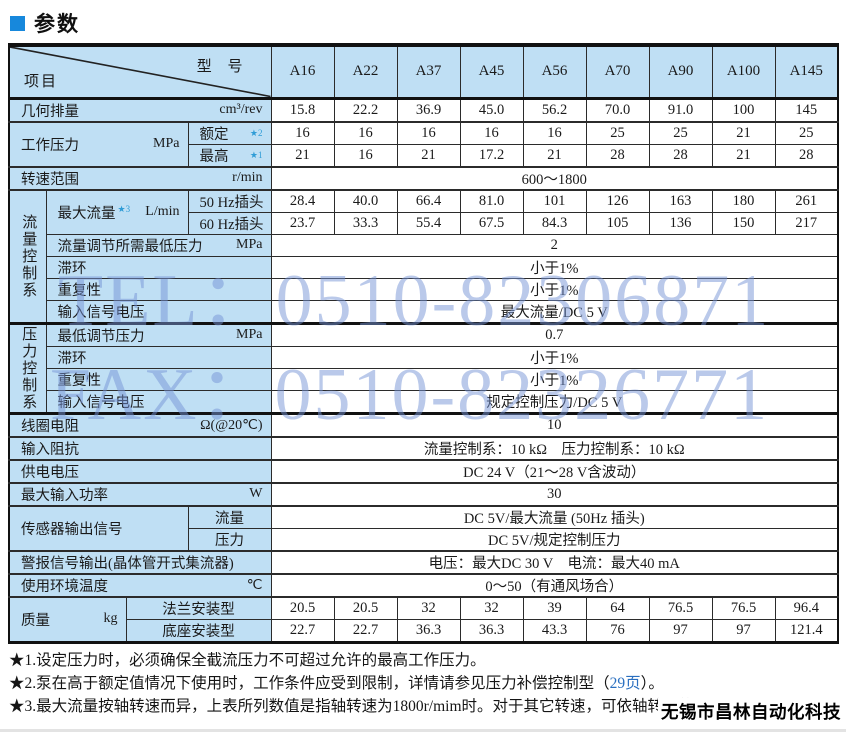 This screenshot has width=846, height=732. What do you see at coordinates (423, 730) in the screenshot?
I see `bottom-edge` at bounding box center [423, 730].